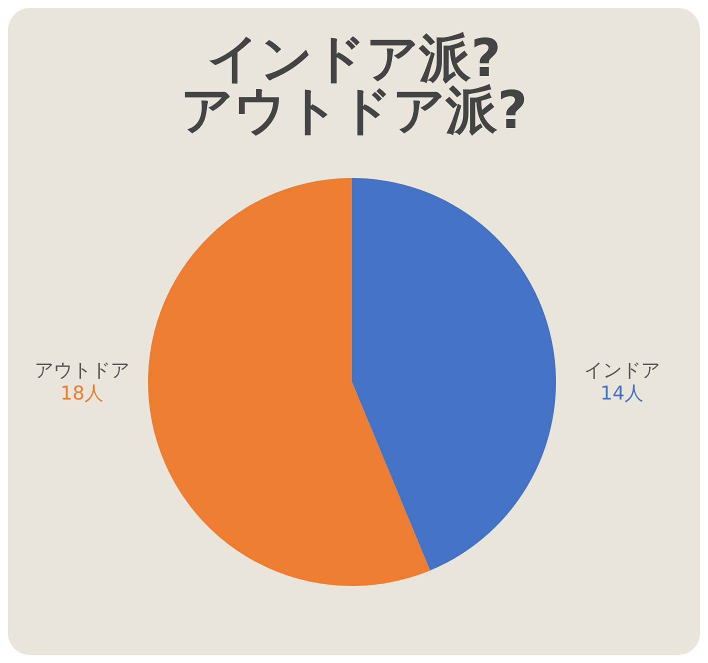  Describe the element at coordinates (622, 393) in the screenshot. I see `data-label: 14人` at that location.